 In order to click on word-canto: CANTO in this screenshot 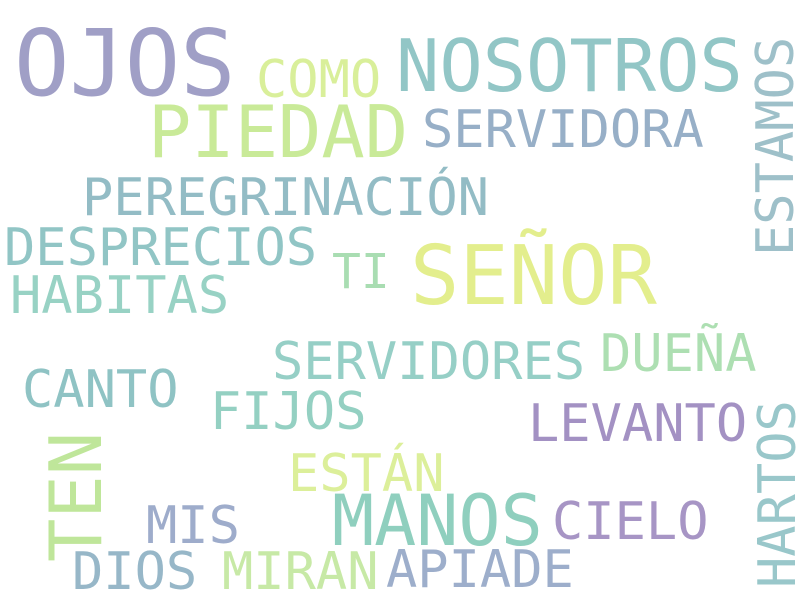, I will do `click(100, 390)`.